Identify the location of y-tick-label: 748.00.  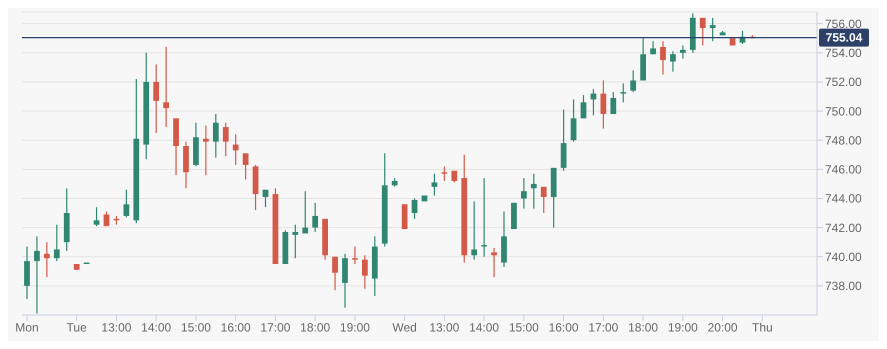
(843, 140).